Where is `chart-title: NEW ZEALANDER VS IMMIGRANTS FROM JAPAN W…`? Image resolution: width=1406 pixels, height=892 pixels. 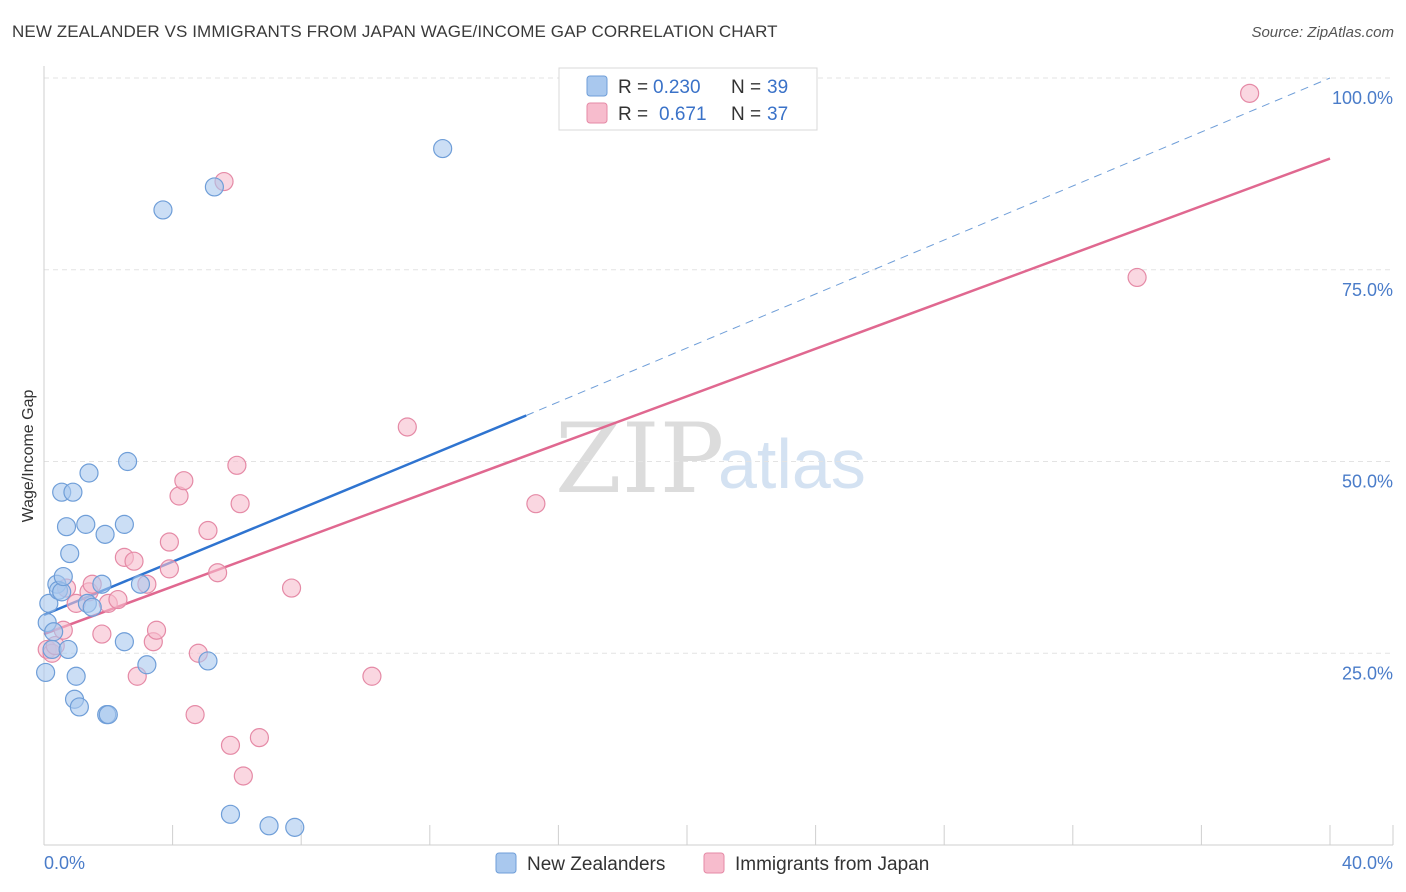
chart-title: NEW ZEALANDER VS IMMIGRANTS FROM JAPAN W… is located at coordinates (395, 31).